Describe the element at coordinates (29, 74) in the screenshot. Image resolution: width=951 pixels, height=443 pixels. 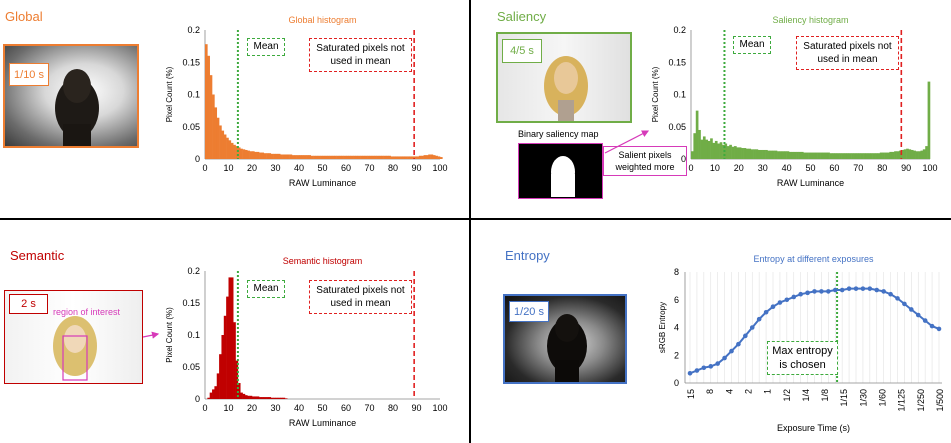
I see `global-exposure-label: 1/10 s` at that location.